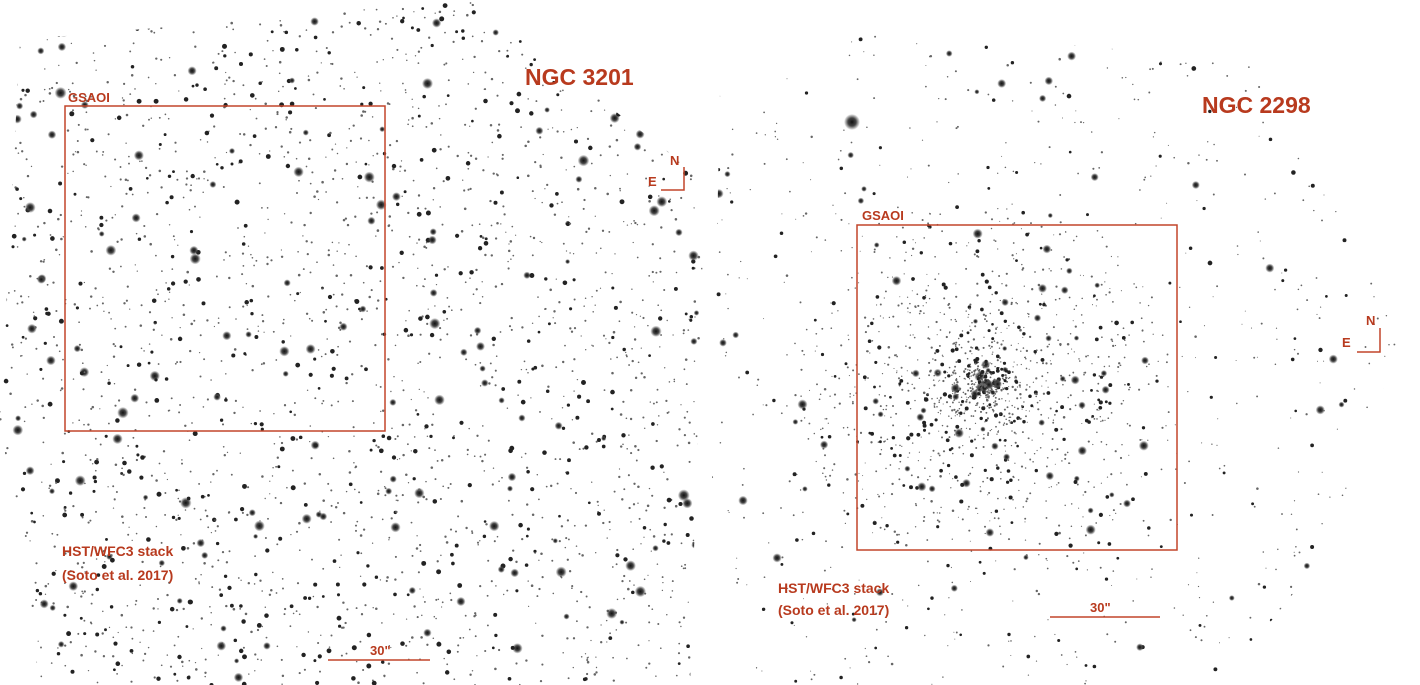  What do you see at coordinates (579, 77) in the screenshot?
I see `panel-title: NGC 3201` at bounding box center [579, 77].